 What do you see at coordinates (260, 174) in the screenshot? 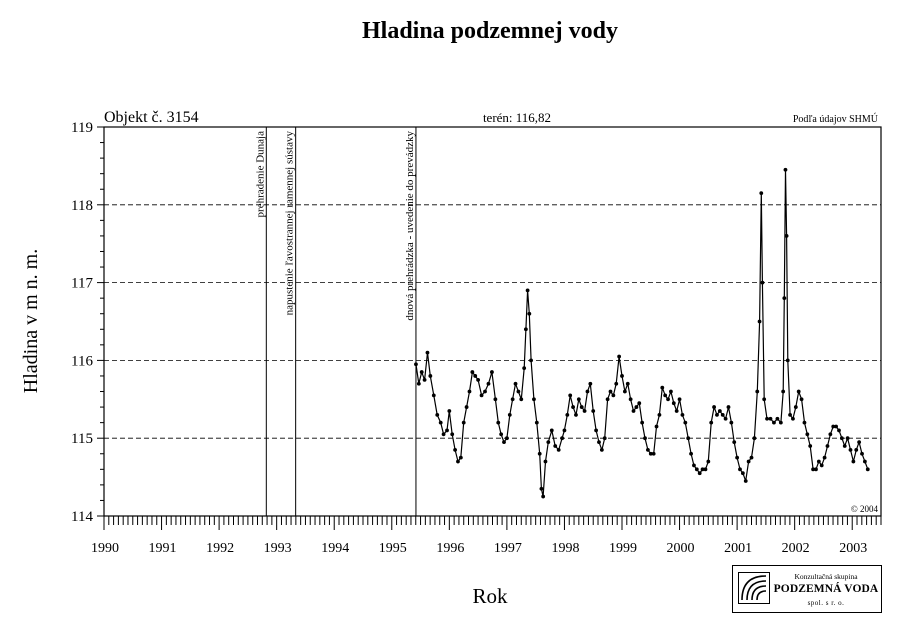
I see `event-label: prehradenie Dunaja` at bounding box center [260, 174].